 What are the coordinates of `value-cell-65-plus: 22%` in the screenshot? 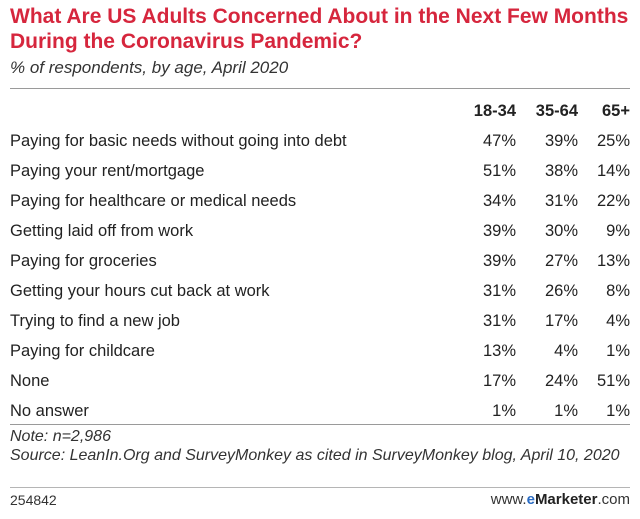 It's located at (613, 200).